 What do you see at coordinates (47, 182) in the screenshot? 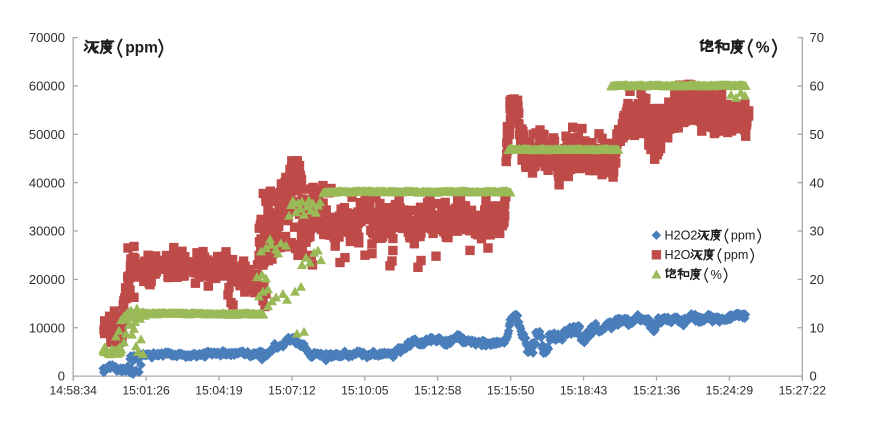
I see `svg-text: 40000` at bounding box center [47, 182].